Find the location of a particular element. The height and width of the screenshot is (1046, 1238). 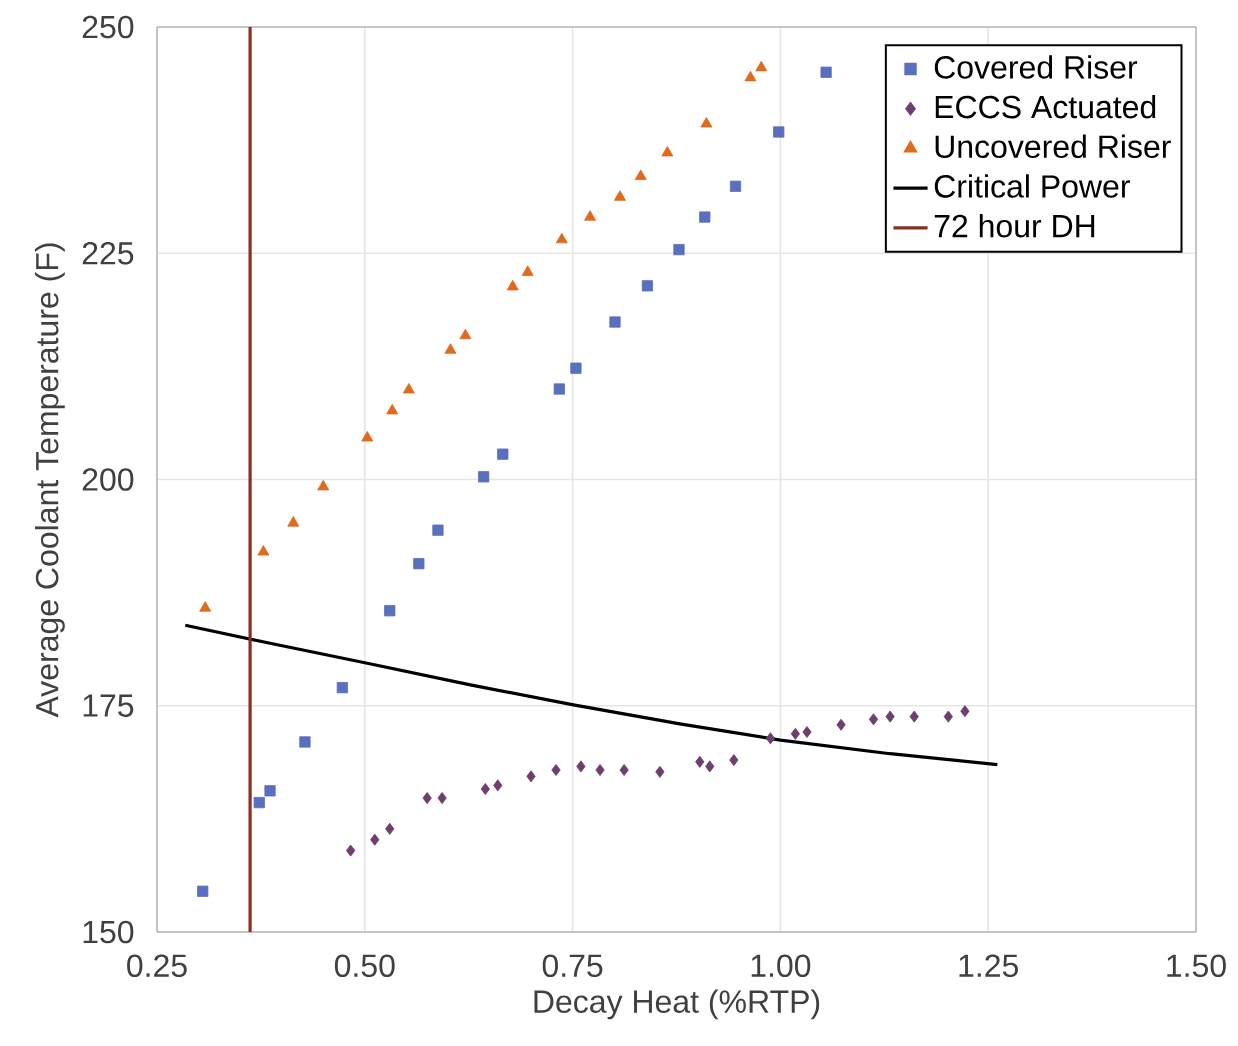

x-axis-title: Decay Heat (%RTP) is located at coordinates (677, 1004).